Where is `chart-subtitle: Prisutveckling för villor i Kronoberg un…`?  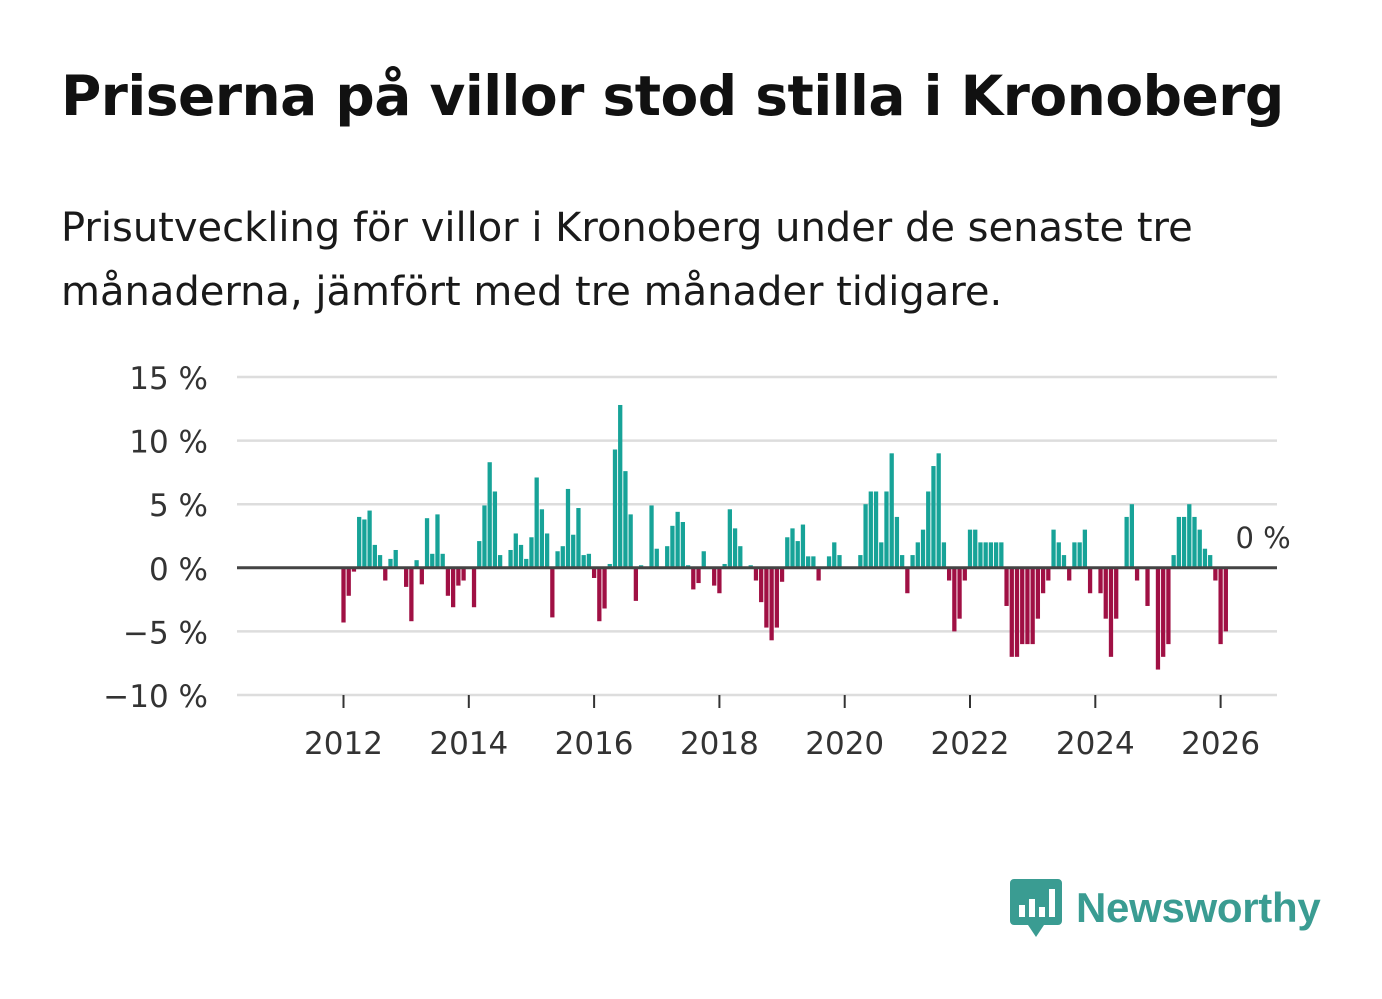
chart-subtitle: Prisutveckling för villor i Kronoberg un… is located at coordinates (627, 260).